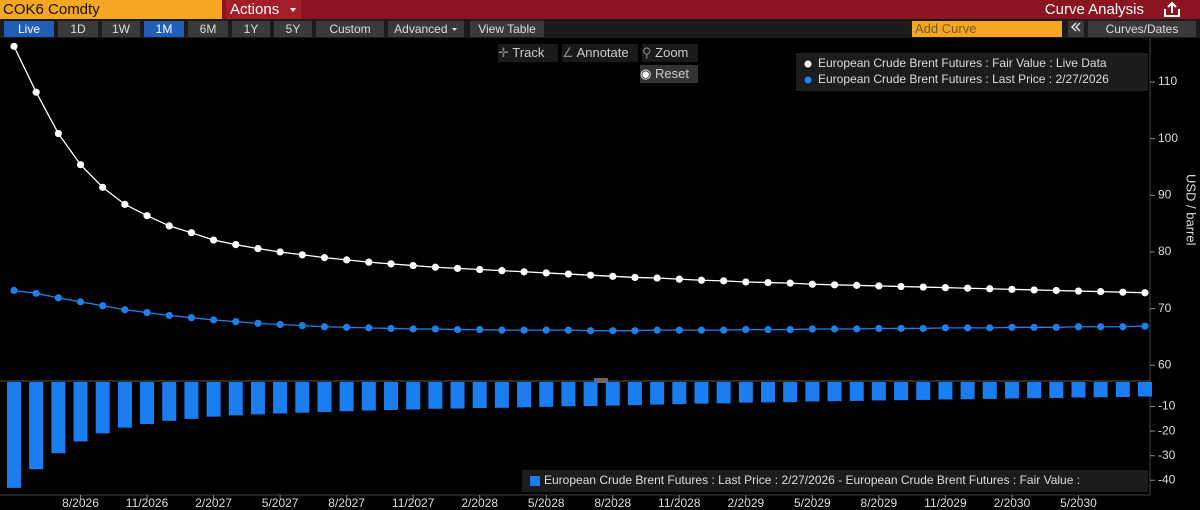 The image size is (1200, 510). Describe the element at coordinates (164, 29) in the screenshot. I see `range-button: 1M` at that location.